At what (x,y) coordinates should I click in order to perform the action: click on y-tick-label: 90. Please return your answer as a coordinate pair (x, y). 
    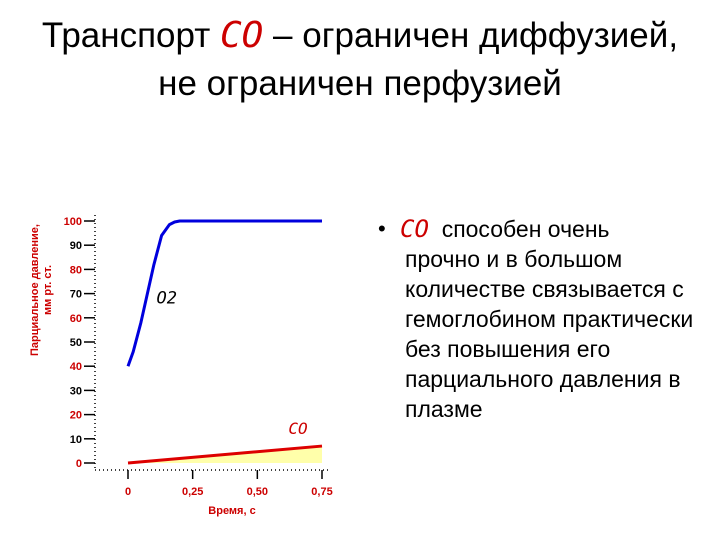
    Looking at the image, I should click on (76, 246).